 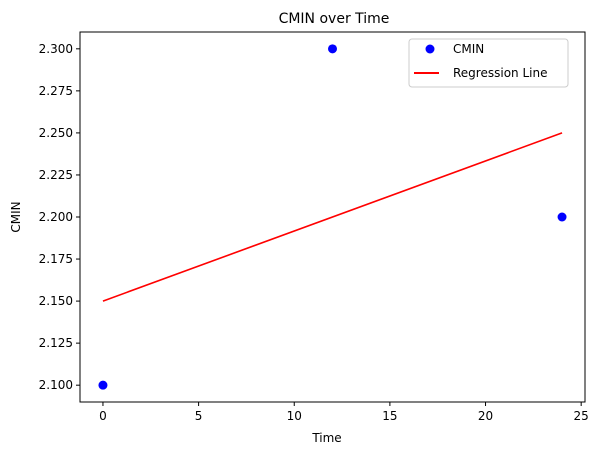 What do you see at coordinates (56, 133) in the screenshot?
I see `y-tick-label: 2.250` at bounding box center [56, 133].